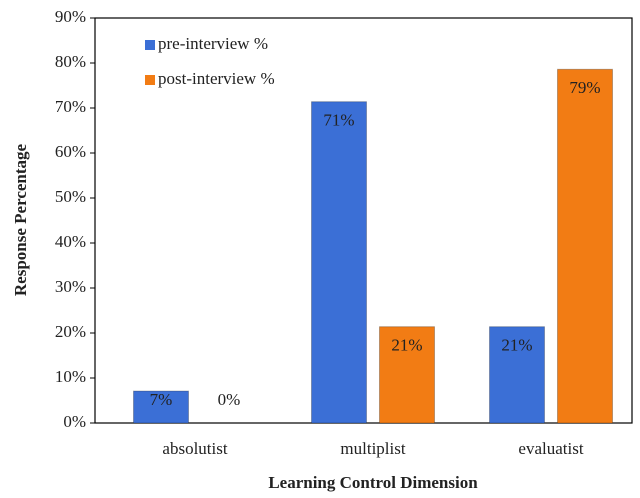 The height and width of the screenshot is (498, 640). Describe the element at coordinates (70, 106) in the screenshot. I see `y-tick-label: 70%` at that location.